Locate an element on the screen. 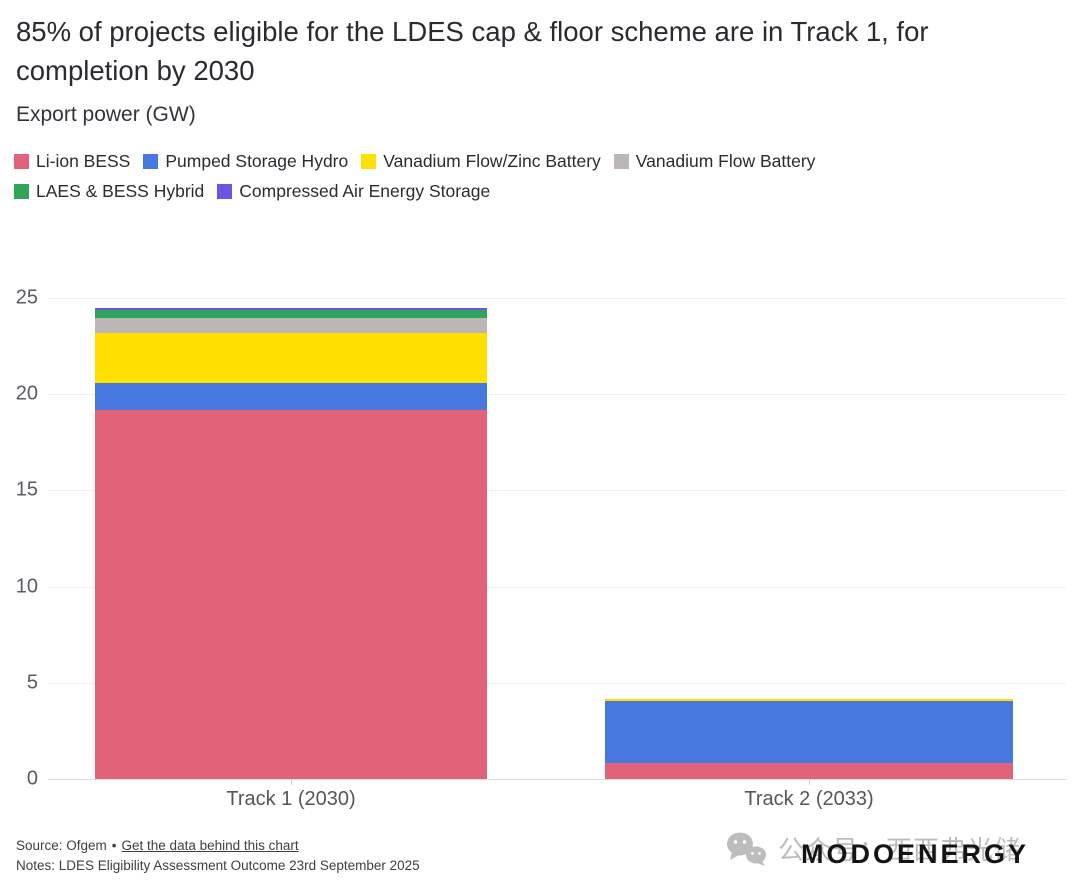 This screenshot has height=892, width=1080. legend-label: LAES & BESS Hybrid is located at coordinates (120, 191).